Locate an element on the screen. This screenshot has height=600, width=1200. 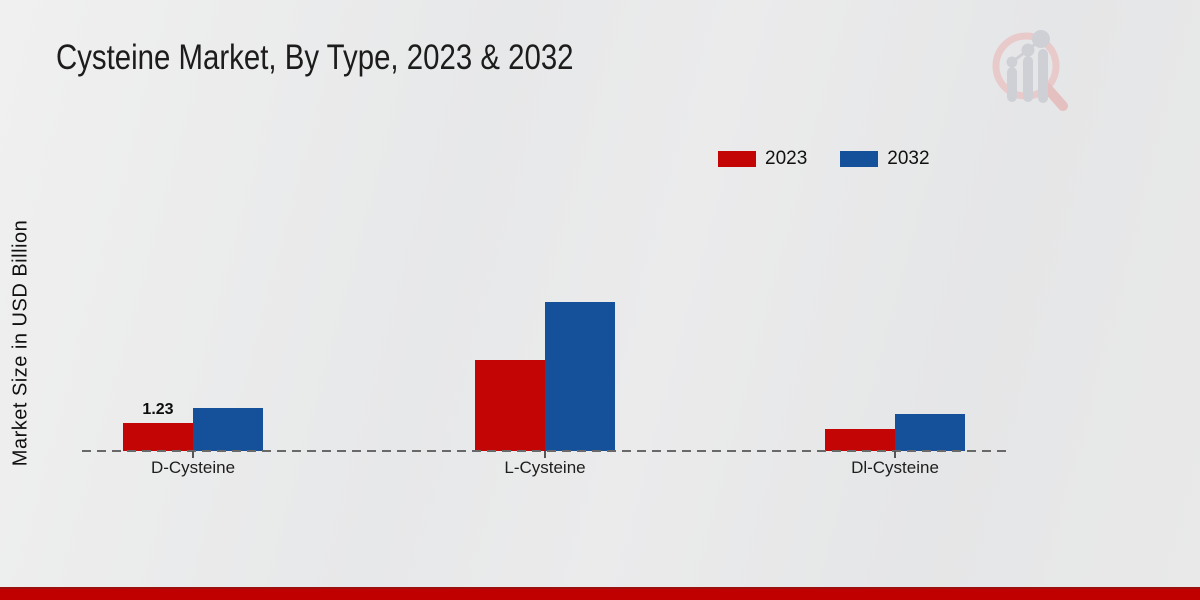
legend-label-2023: 2023 is located at coordinates (786, 158).